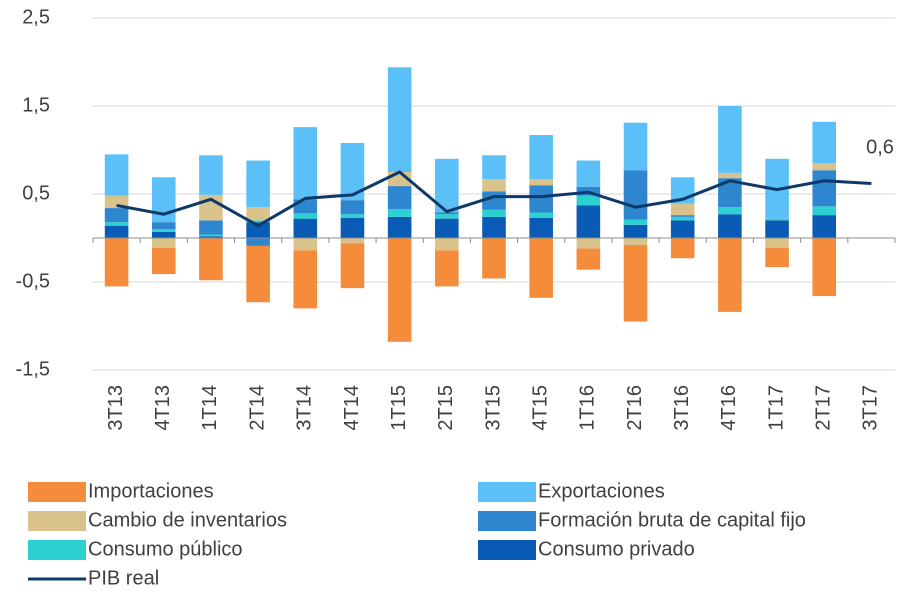 The height and width of the screenshot is (598, 900). Describe the element at coordinates (305, 408) in the screenshot. I see `x-tick-label: 3T14` at that location.